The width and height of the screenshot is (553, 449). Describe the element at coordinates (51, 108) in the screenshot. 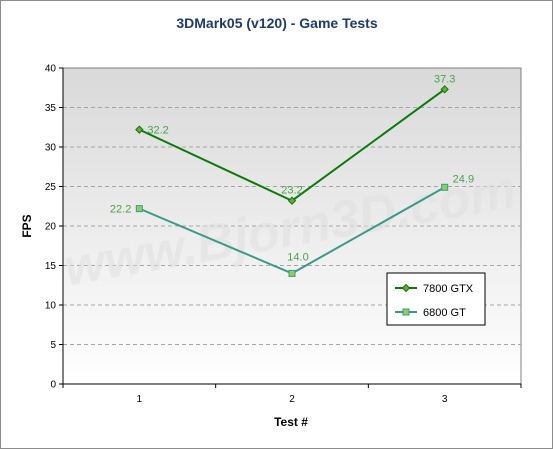

I see `y-tick-label: 35` at that location.